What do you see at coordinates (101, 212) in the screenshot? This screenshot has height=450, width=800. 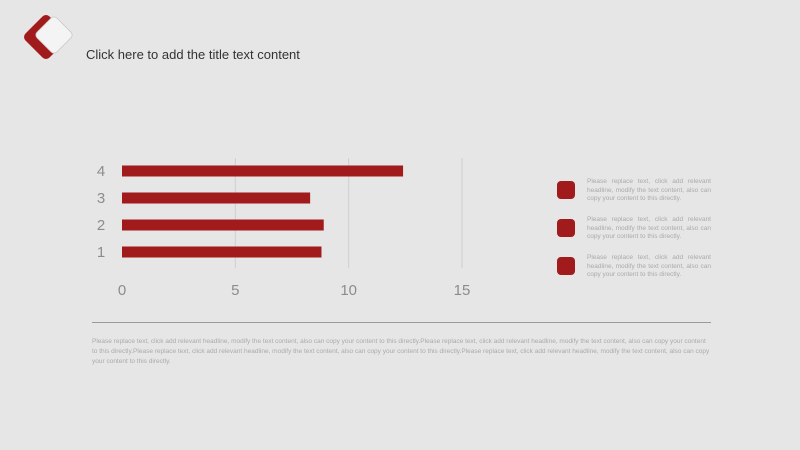 I see `chart-category-labels: 1 2 3 4` at bounding box center [101, 212].